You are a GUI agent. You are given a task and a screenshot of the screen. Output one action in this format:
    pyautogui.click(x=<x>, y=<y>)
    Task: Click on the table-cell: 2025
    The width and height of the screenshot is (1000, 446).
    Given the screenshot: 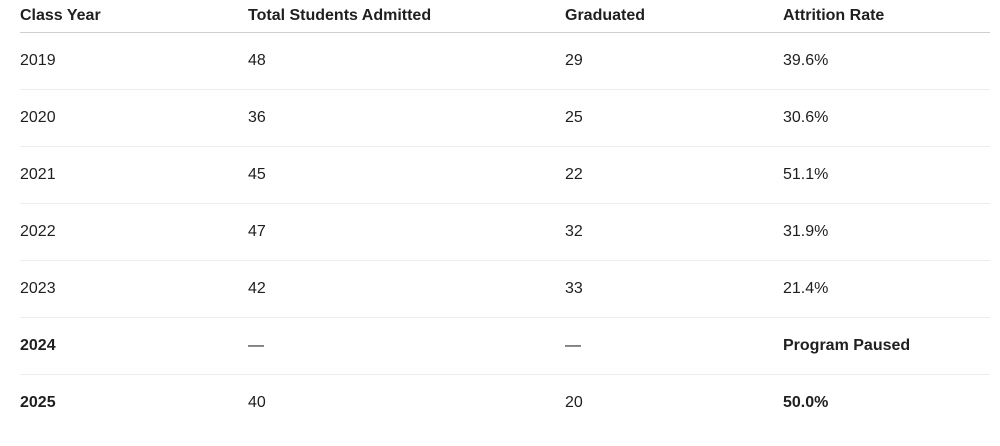 What is the action you would take?
    pyautogui.click(x=38, y=402)
    